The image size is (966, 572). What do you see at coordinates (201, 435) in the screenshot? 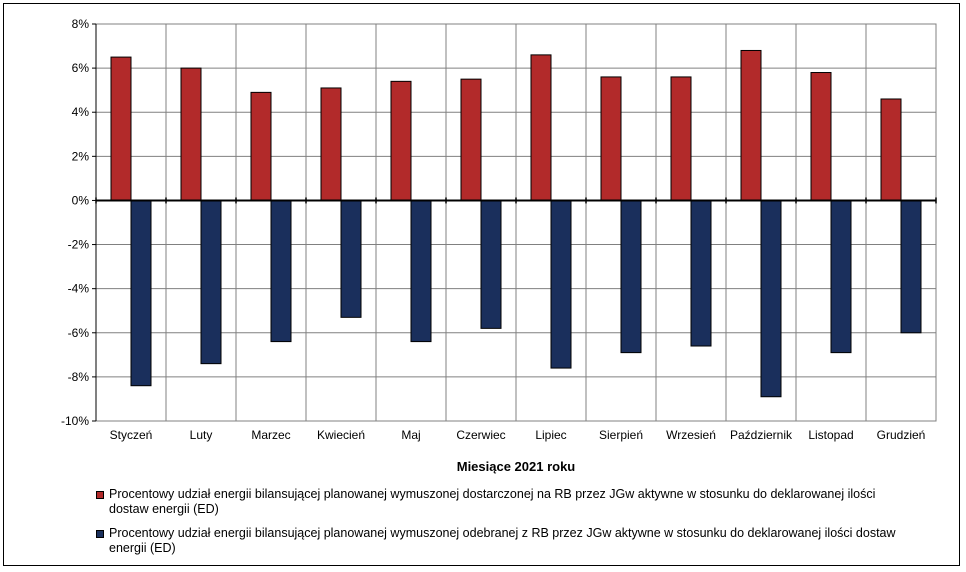
I see `x-tick-label: Luty` at bounding box center [201, 435].